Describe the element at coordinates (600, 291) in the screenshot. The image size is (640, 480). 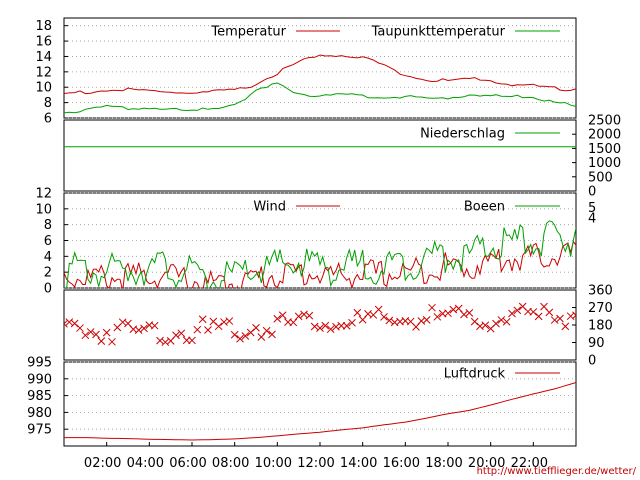
I see `y-tick-label: 360` at that location.